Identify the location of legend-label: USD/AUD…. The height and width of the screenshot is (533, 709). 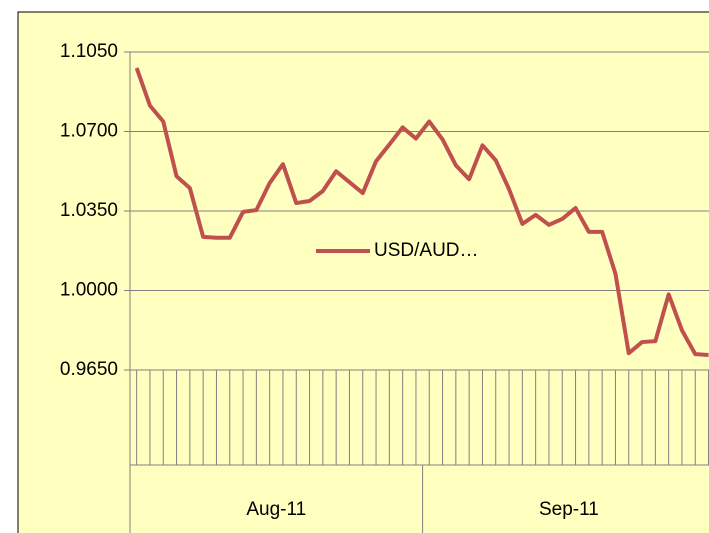
(426, 250).